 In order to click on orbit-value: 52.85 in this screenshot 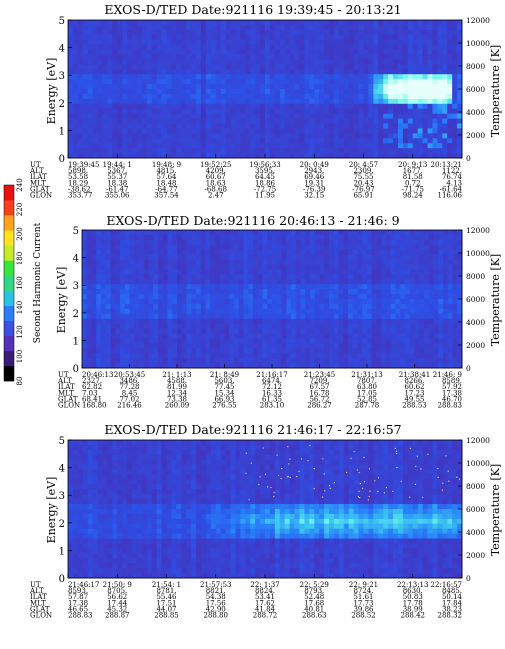, I will do `click(367, 399)`.